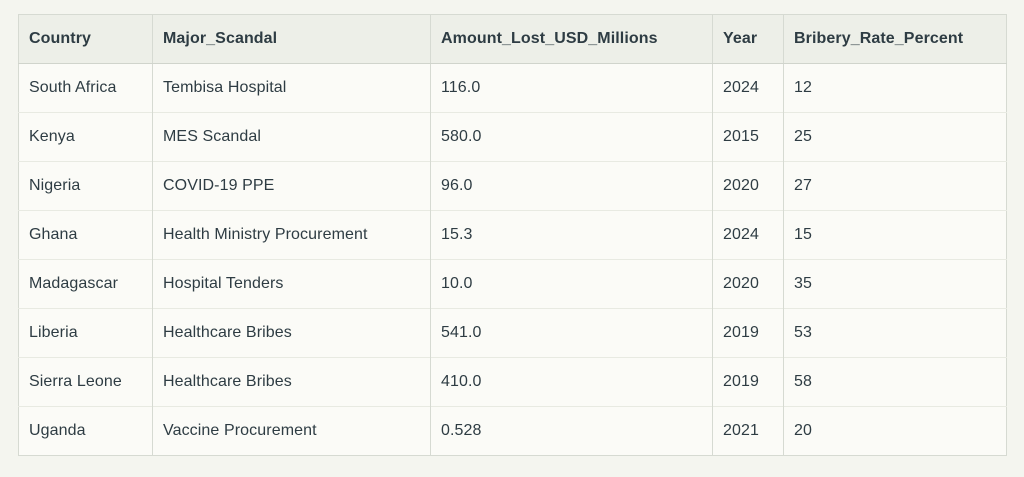  What do you see at coordinates (571, 235) in the screenshot?
I see `cell-amount: 15.3` at bounding box center [571, 235].